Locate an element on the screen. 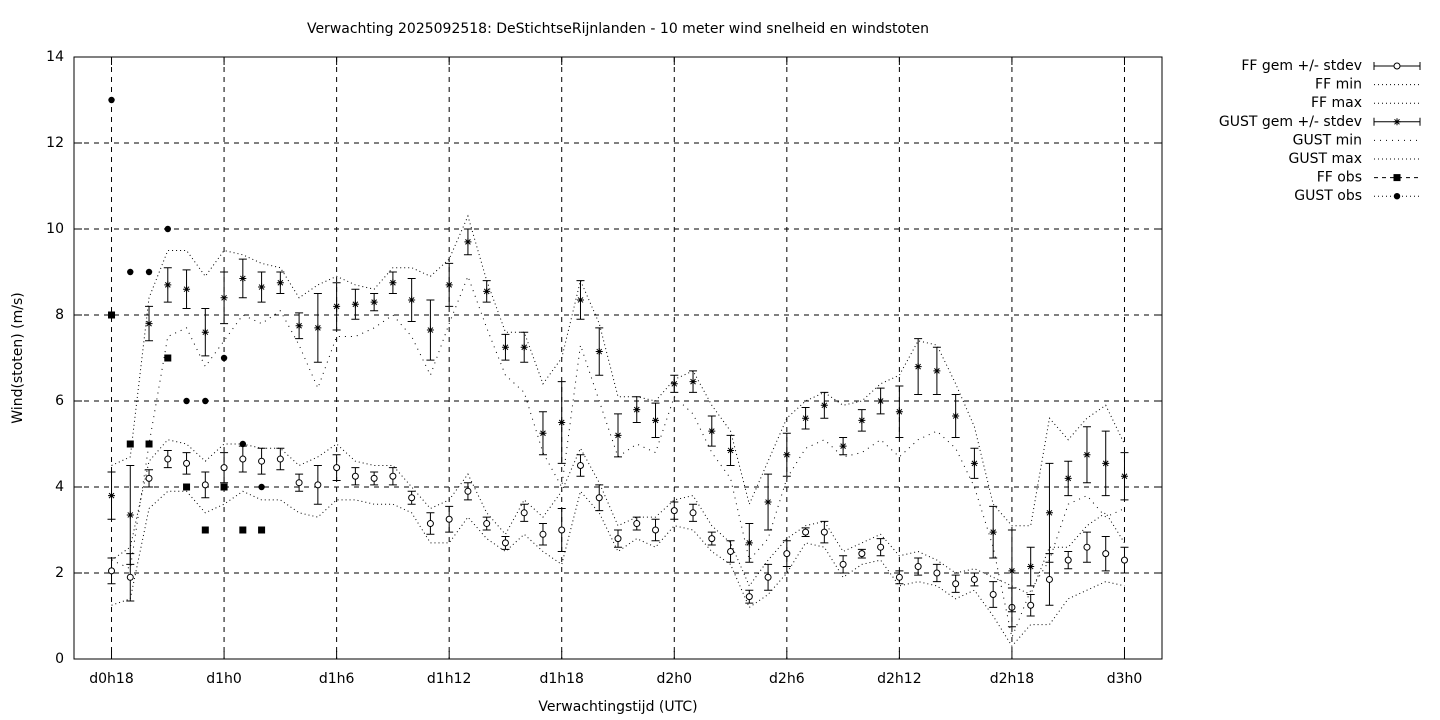 This screenshot has height=720, width=1440. y-tick-label: 10 is located at coordinates (55, 229).